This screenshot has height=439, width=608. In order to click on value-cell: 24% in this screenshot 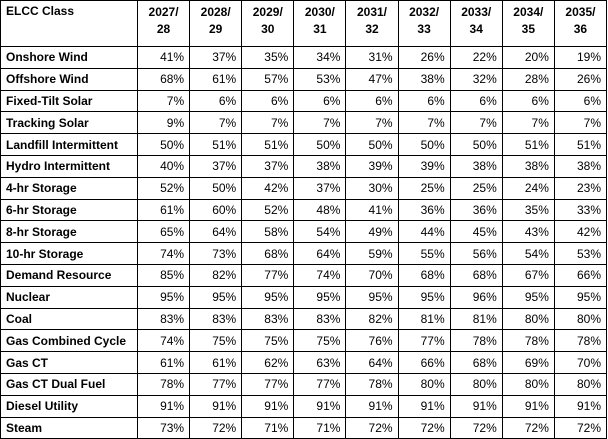, I will do `click(528, 188)`.